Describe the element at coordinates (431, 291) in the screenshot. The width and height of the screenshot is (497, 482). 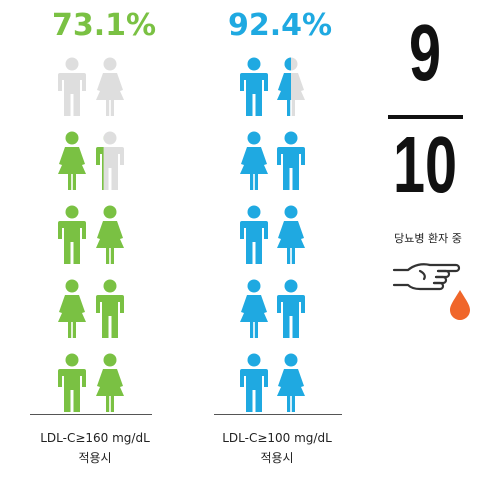
I see `pointing-hand-icon` at that location.